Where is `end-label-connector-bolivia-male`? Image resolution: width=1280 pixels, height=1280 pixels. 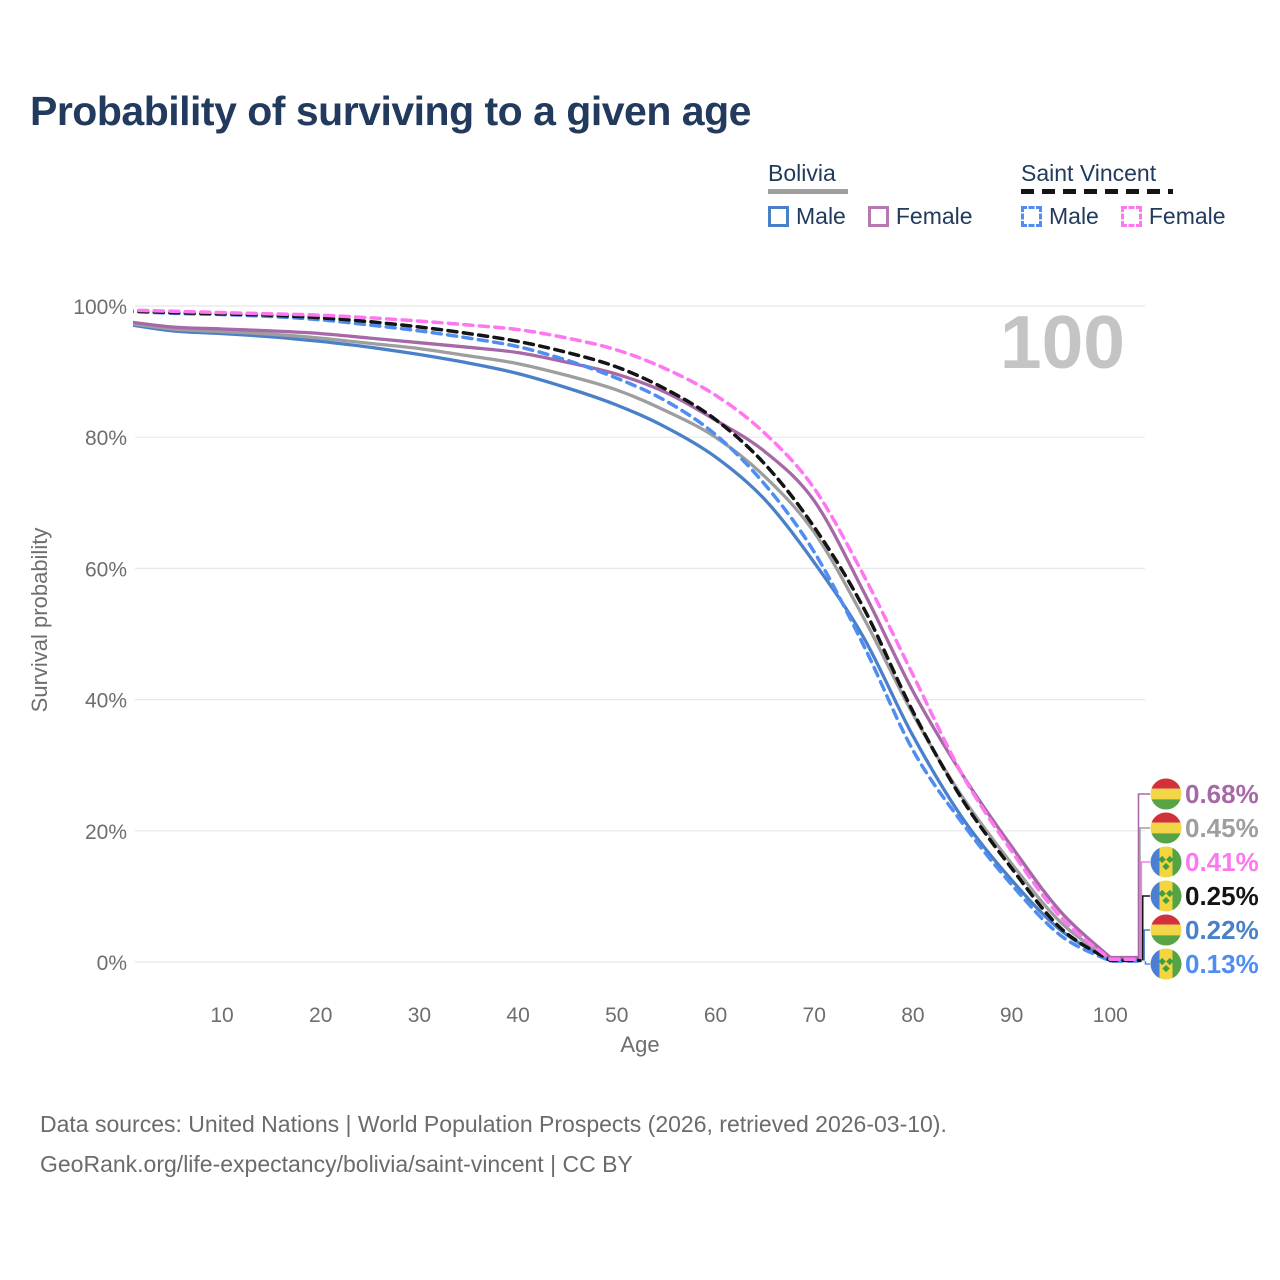
end-label-connector-bolivia-male is located at coordinates (1146, 945).